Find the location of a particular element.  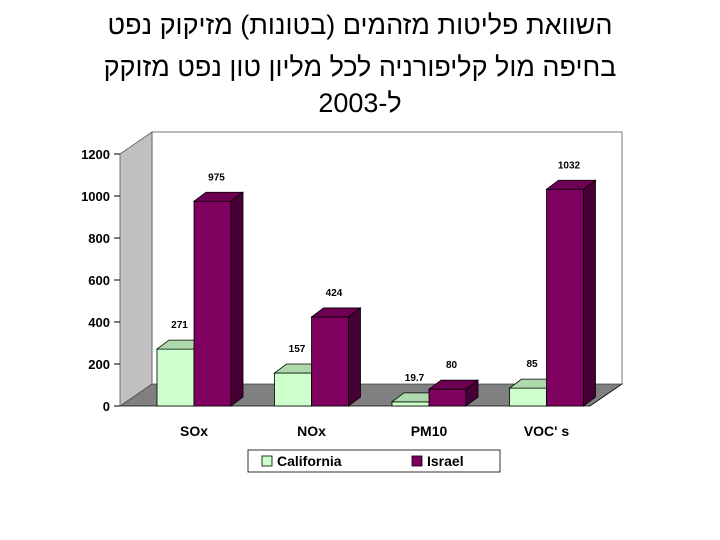

category-label: NOx is located at coordinates (311, 431).